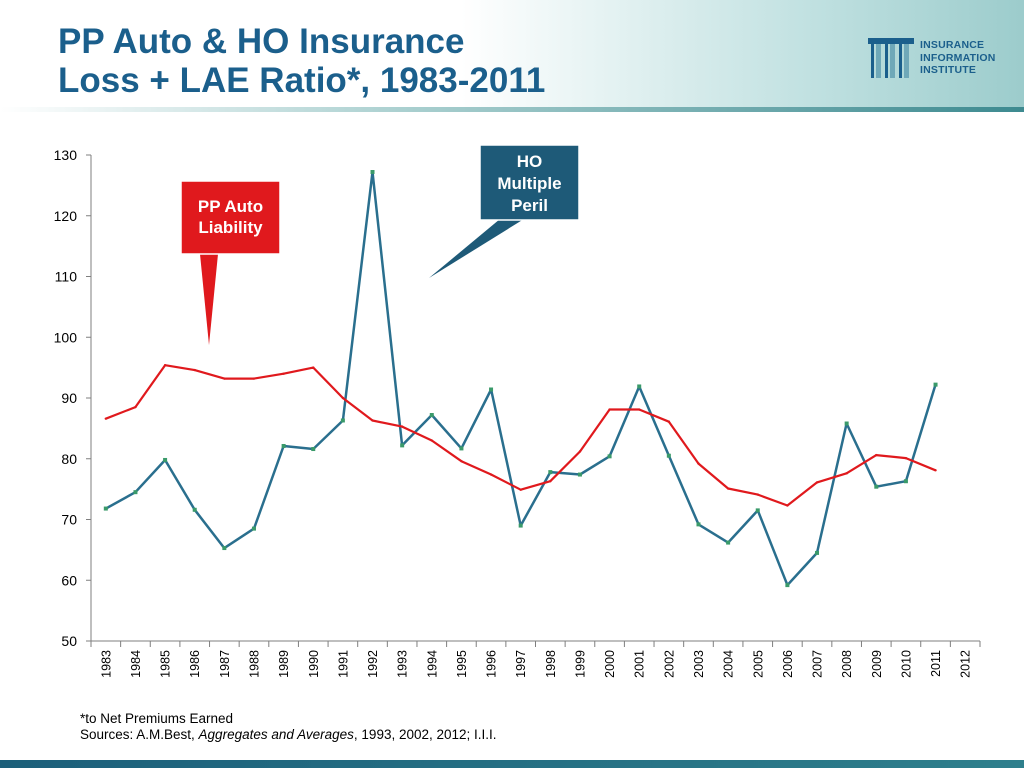 This screenshot has height=768, width=1024. Describe the element at coordinates (166, 664) in the screenshot. I see `x-tick-label: 1985` at that location.